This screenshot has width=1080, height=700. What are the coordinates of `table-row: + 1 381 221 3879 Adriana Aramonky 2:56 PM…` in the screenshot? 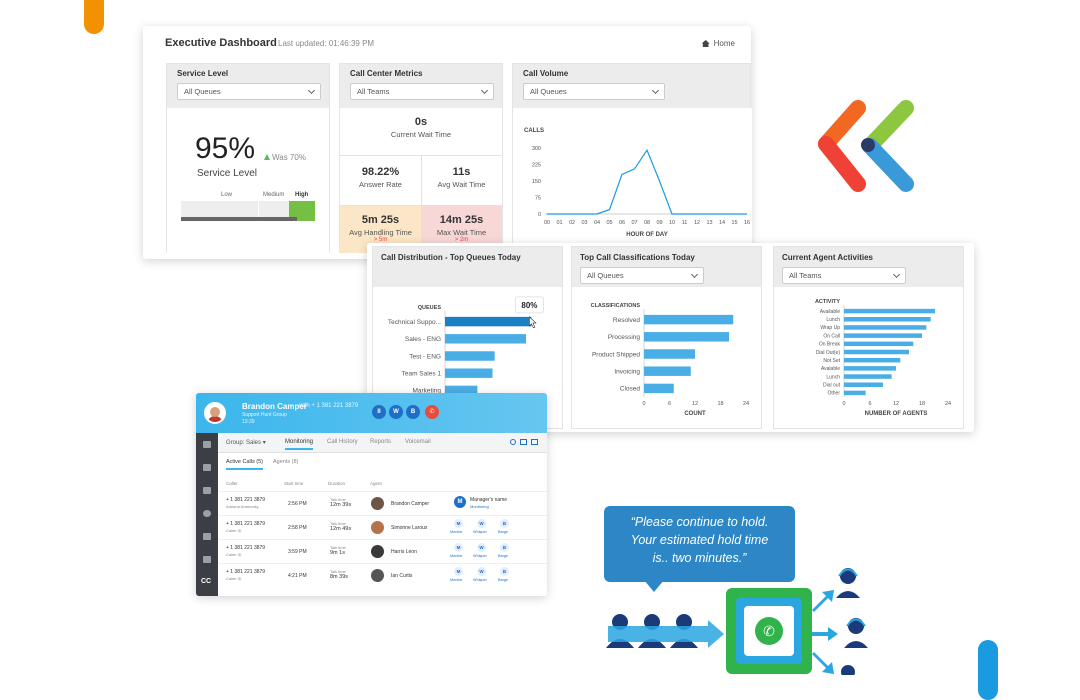 It's located at (382, 503).